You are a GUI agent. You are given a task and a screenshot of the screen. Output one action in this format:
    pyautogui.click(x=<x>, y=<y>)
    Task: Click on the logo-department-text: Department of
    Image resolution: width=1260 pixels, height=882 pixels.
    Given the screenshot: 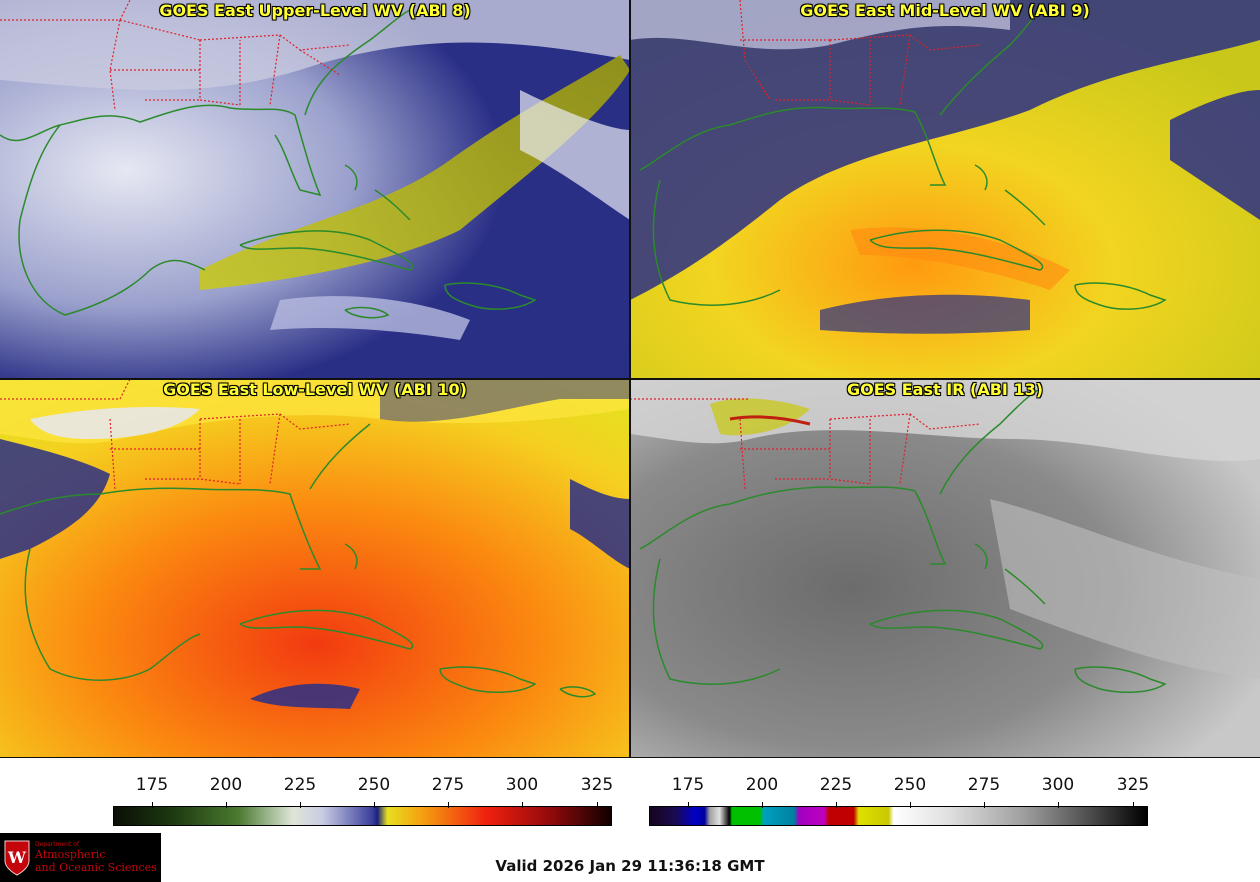 What is the action you would take?
    pyautogui.click(x=57, y=844)
    